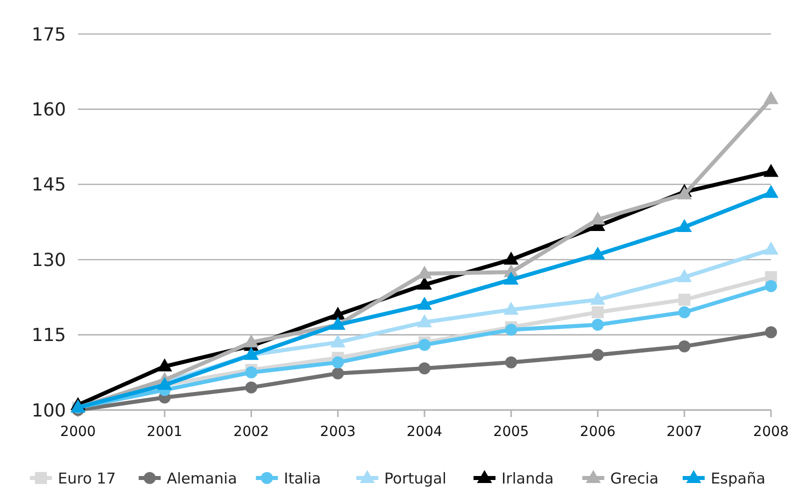 The width and height of the screenshot is (797, 496). Describe the element at coordinates (49, 185) in the screenshot. I see `y-tick-label: 145` at that location.